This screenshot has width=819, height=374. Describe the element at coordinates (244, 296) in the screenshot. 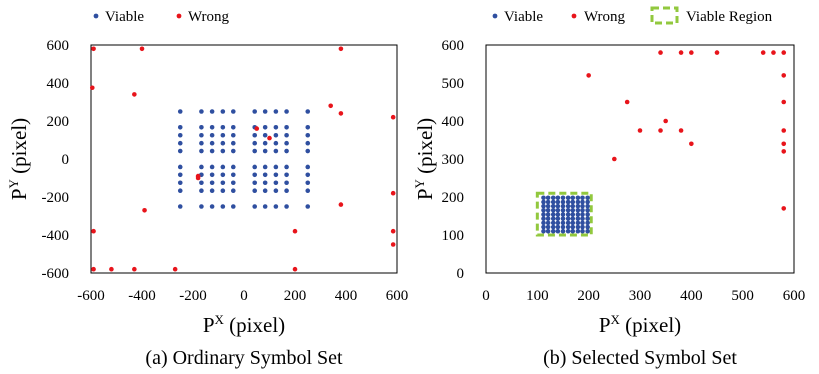

I see `panel-a-x-tick-label: 0` at that location.